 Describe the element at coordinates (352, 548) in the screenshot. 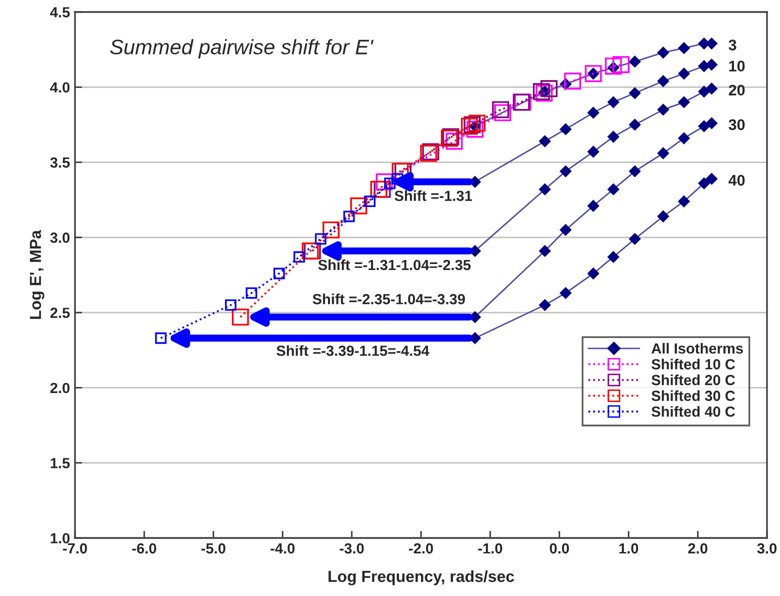

I see `x-tick-label: -3.0` at that location.